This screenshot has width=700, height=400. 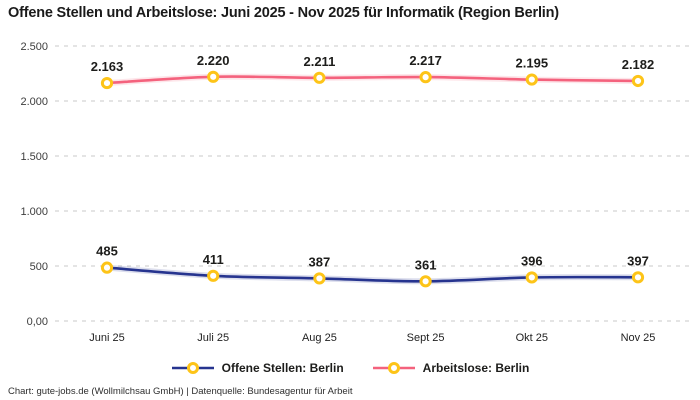 I want to click on x-axis-tick-label: Okt 25, so click(x=532, y=338).